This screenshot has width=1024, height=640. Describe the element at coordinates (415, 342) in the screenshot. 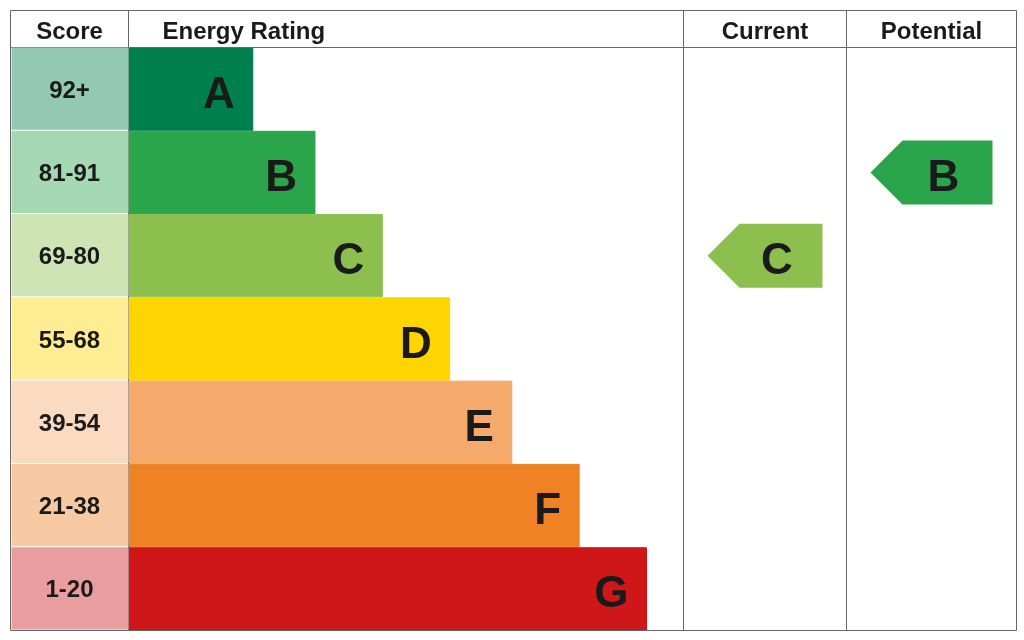

I see `y-tick-label: D` at that location.